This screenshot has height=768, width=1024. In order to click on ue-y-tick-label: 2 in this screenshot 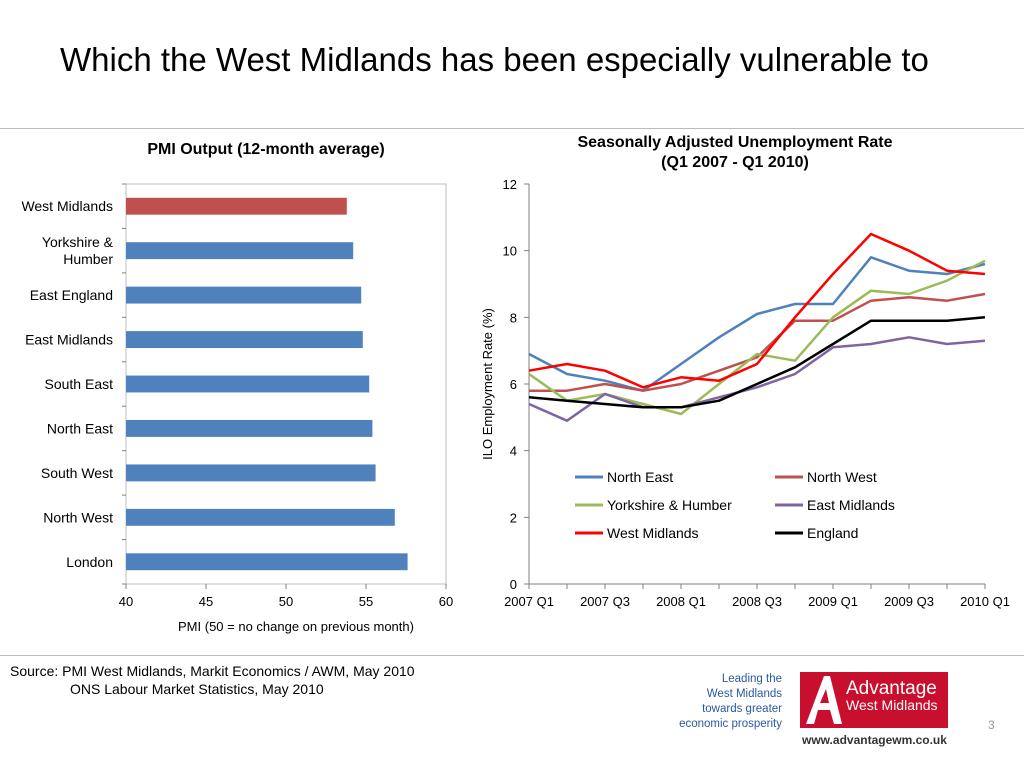, I will do `click(513, 517)`.